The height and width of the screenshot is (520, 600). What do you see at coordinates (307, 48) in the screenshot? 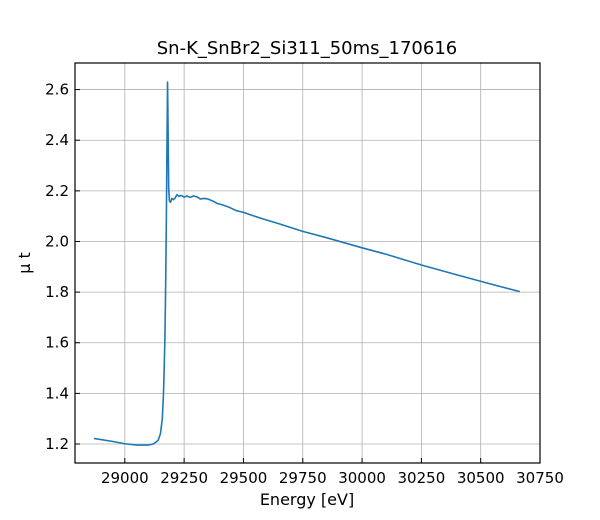
I see `chart-title: Sn-K_SnBr2_Si311_50ms_170616` at bounding box center [307, 48].